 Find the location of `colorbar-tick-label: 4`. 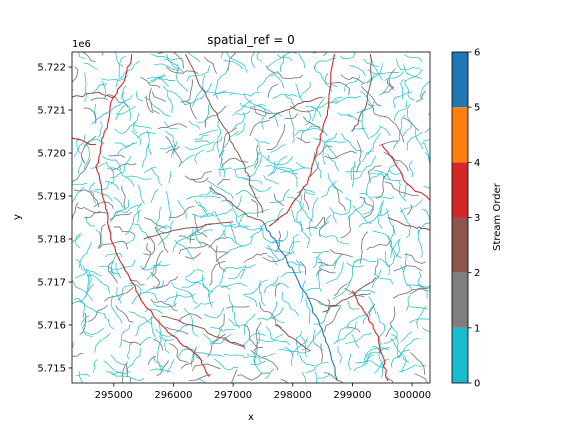

colorbar-tick-label: 4 is located at coordinates (477, 163).